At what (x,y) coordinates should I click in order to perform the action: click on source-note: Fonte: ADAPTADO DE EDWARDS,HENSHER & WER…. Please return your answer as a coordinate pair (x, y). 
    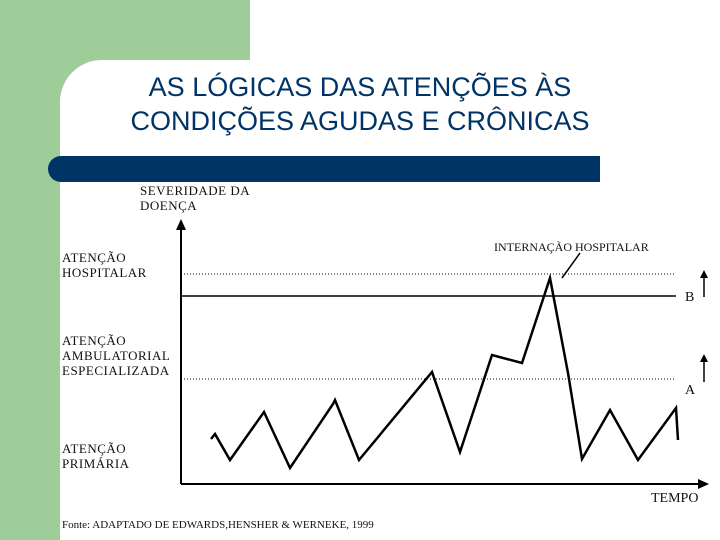
    Looking at the image, I should click on (218, 525).